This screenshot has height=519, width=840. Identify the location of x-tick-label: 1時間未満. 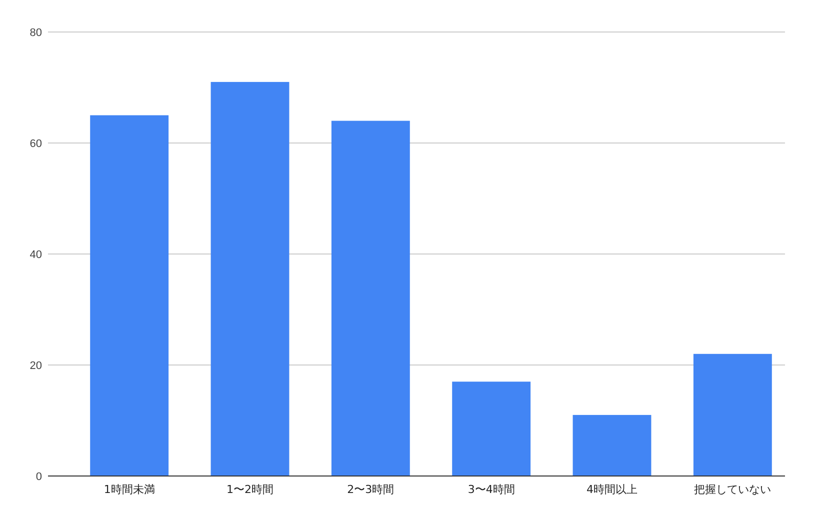
(129, 489).